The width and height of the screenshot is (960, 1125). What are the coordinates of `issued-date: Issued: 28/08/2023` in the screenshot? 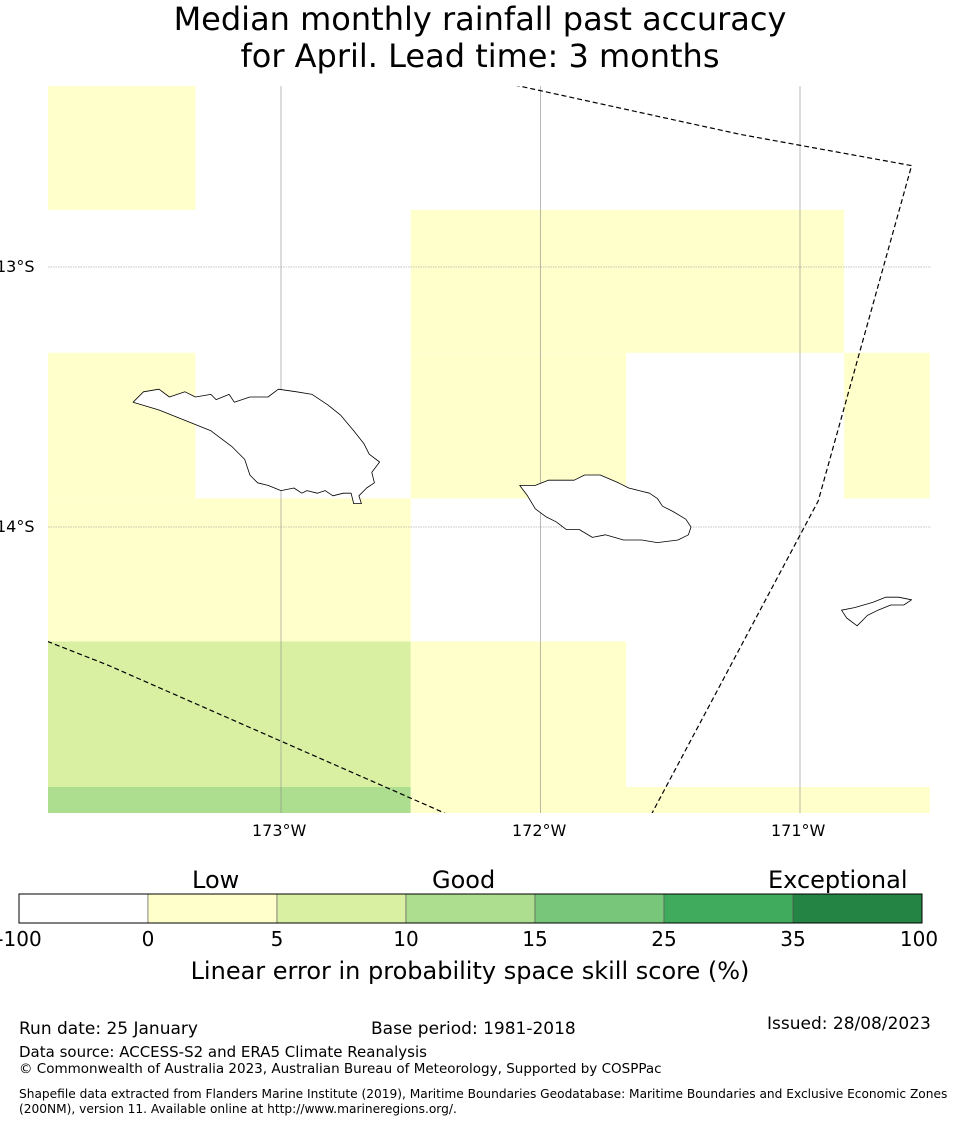 It's located at (849, 1024).